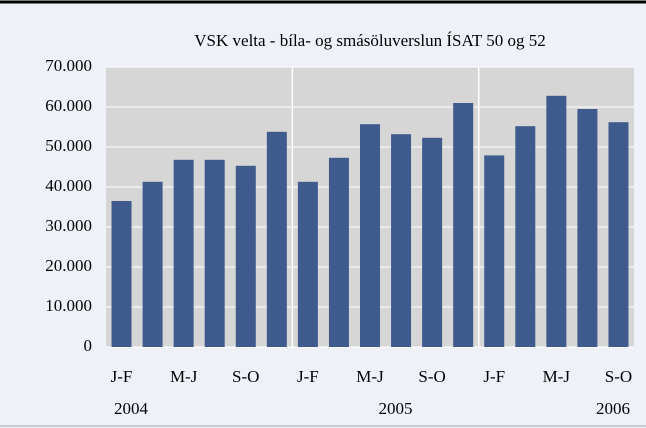  I want to click on y-tick-label: 0, so click(88, 345).